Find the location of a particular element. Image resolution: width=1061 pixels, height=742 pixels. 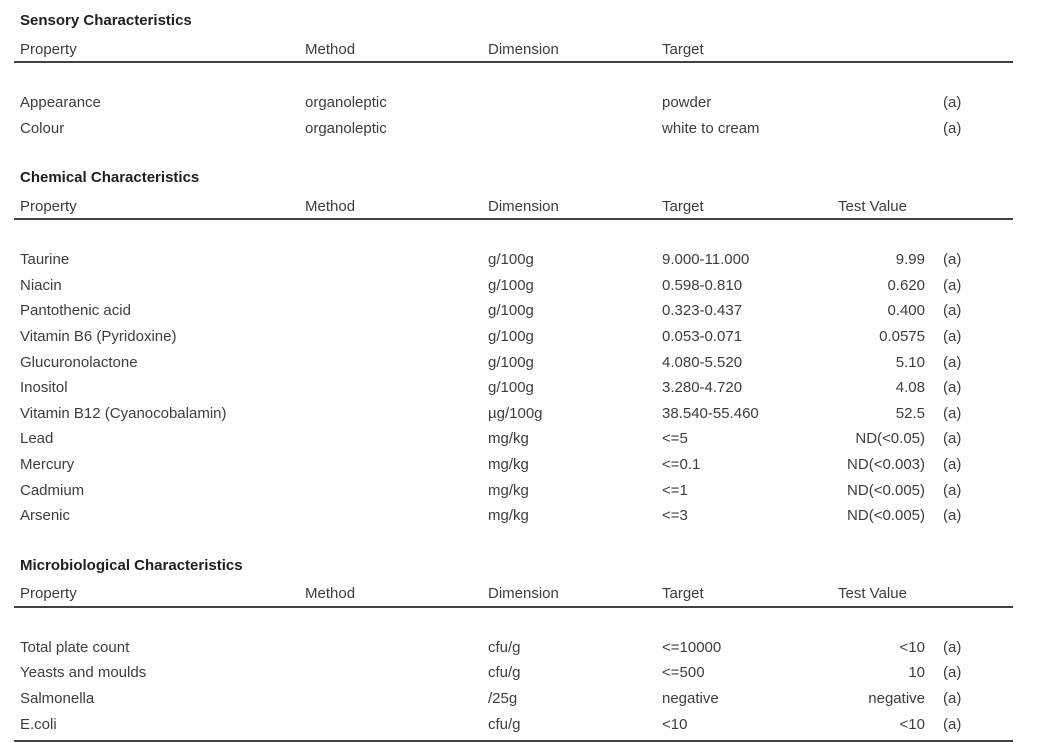

dimension-cell: µg/100g is located at coordinates (515, 413).